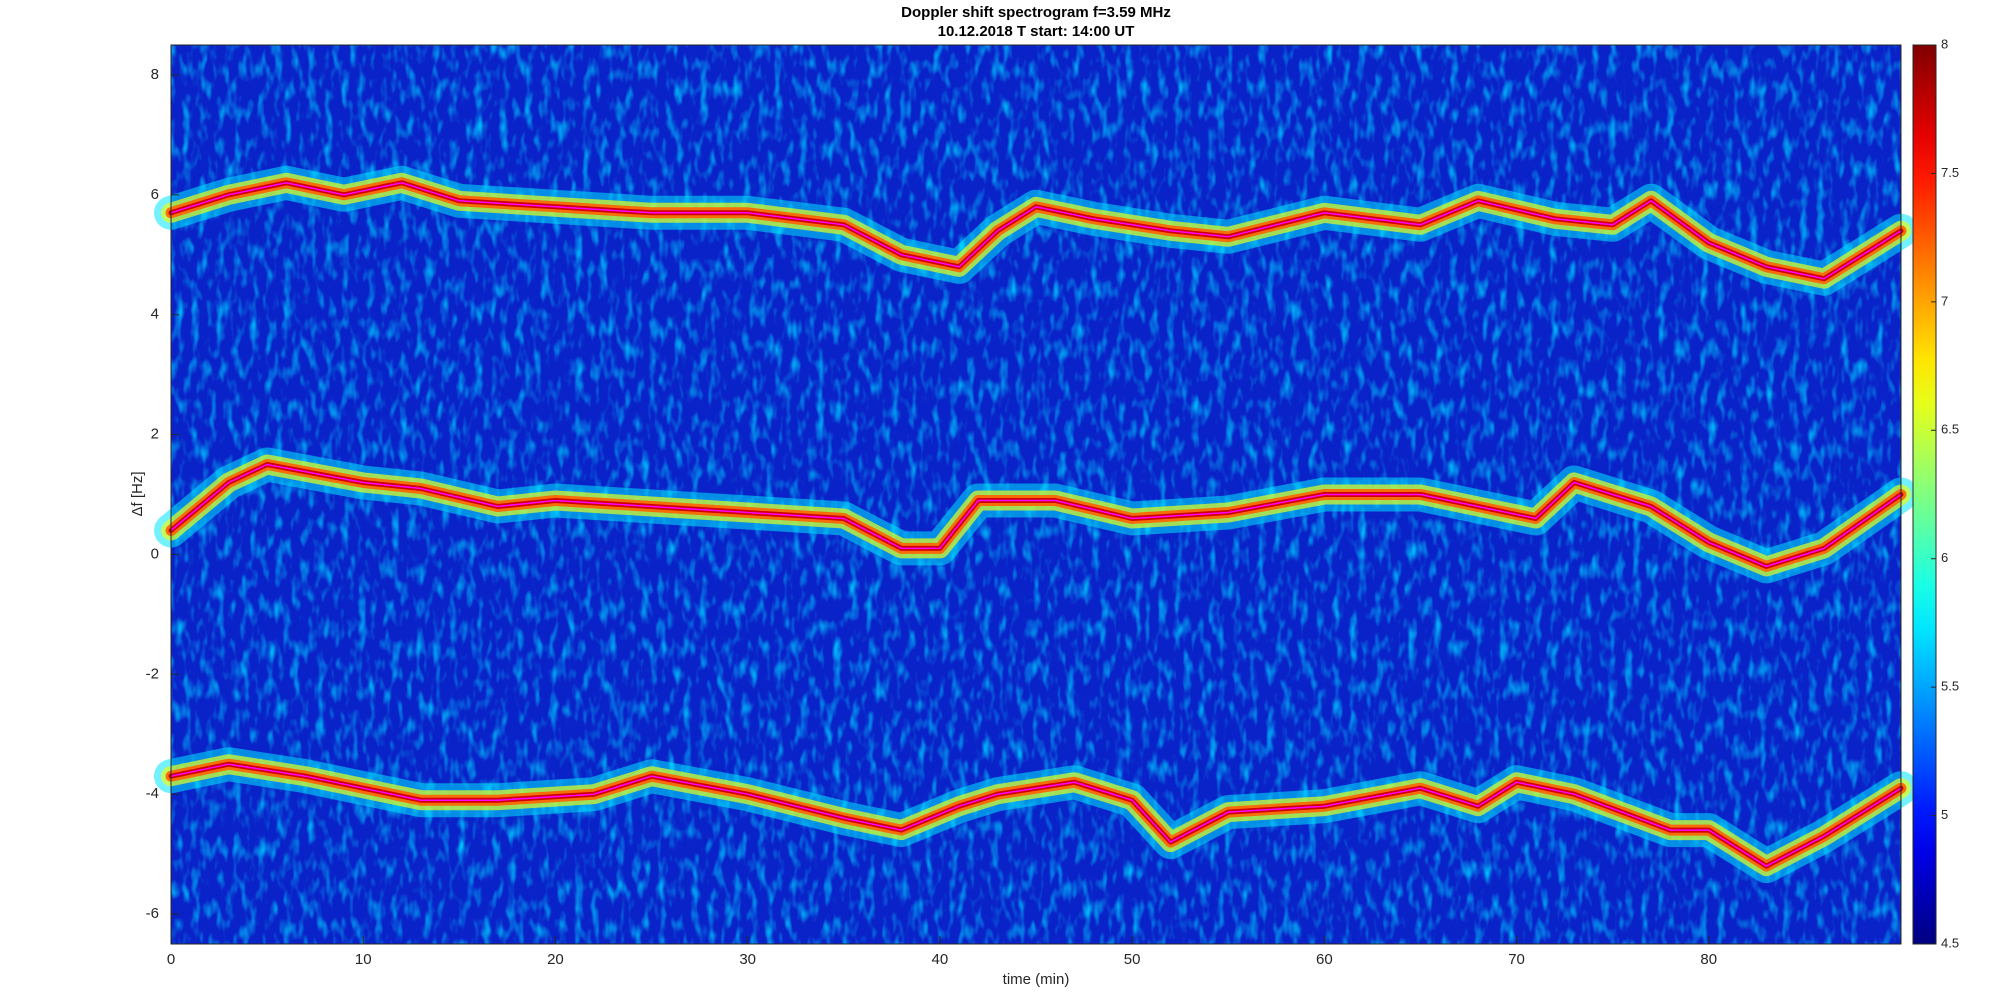 Image resolution: width=2000 pixels, height=1008 pixels. What do you see at coordinates (152, 913) in the screenshot?
I see `y-tick-label: -6` at bounding box center [152, 913].